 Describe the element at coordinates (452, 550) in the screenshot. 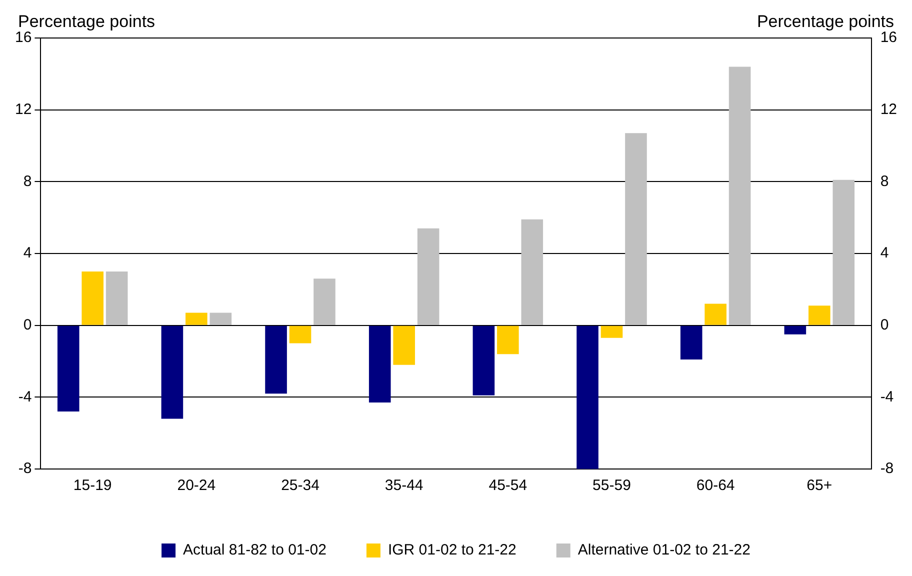

I see `legend-label: IGR 01-02 to 21-22` at that location.